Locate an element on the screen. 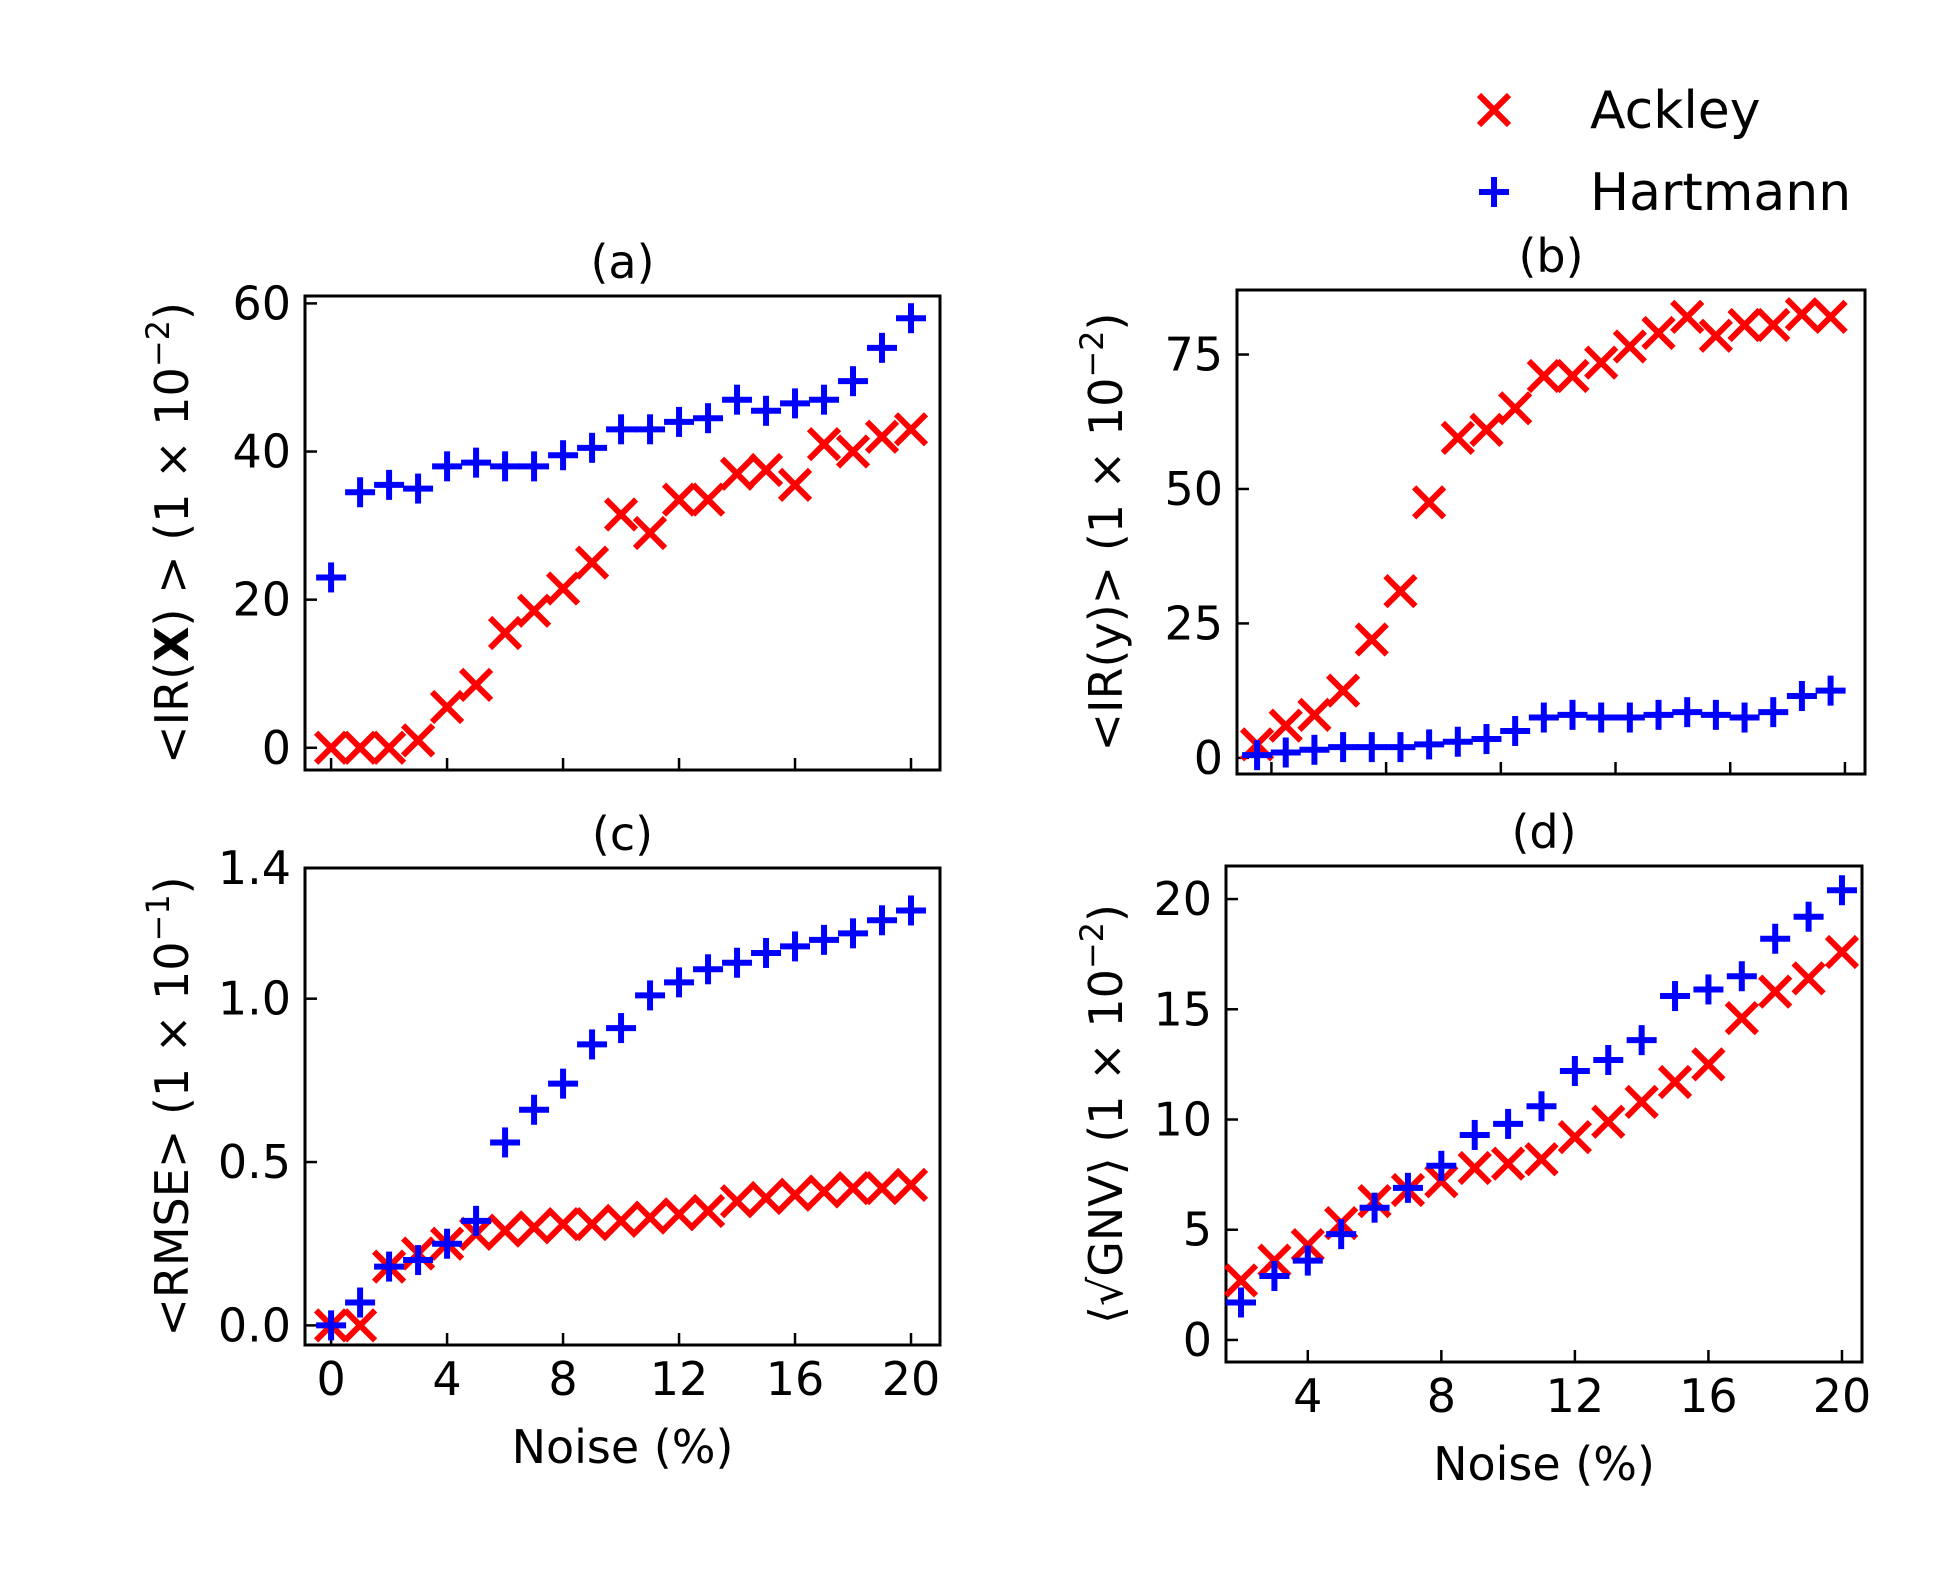  legend-label-ackley: Ackley is located at coordinates (1675, 111).